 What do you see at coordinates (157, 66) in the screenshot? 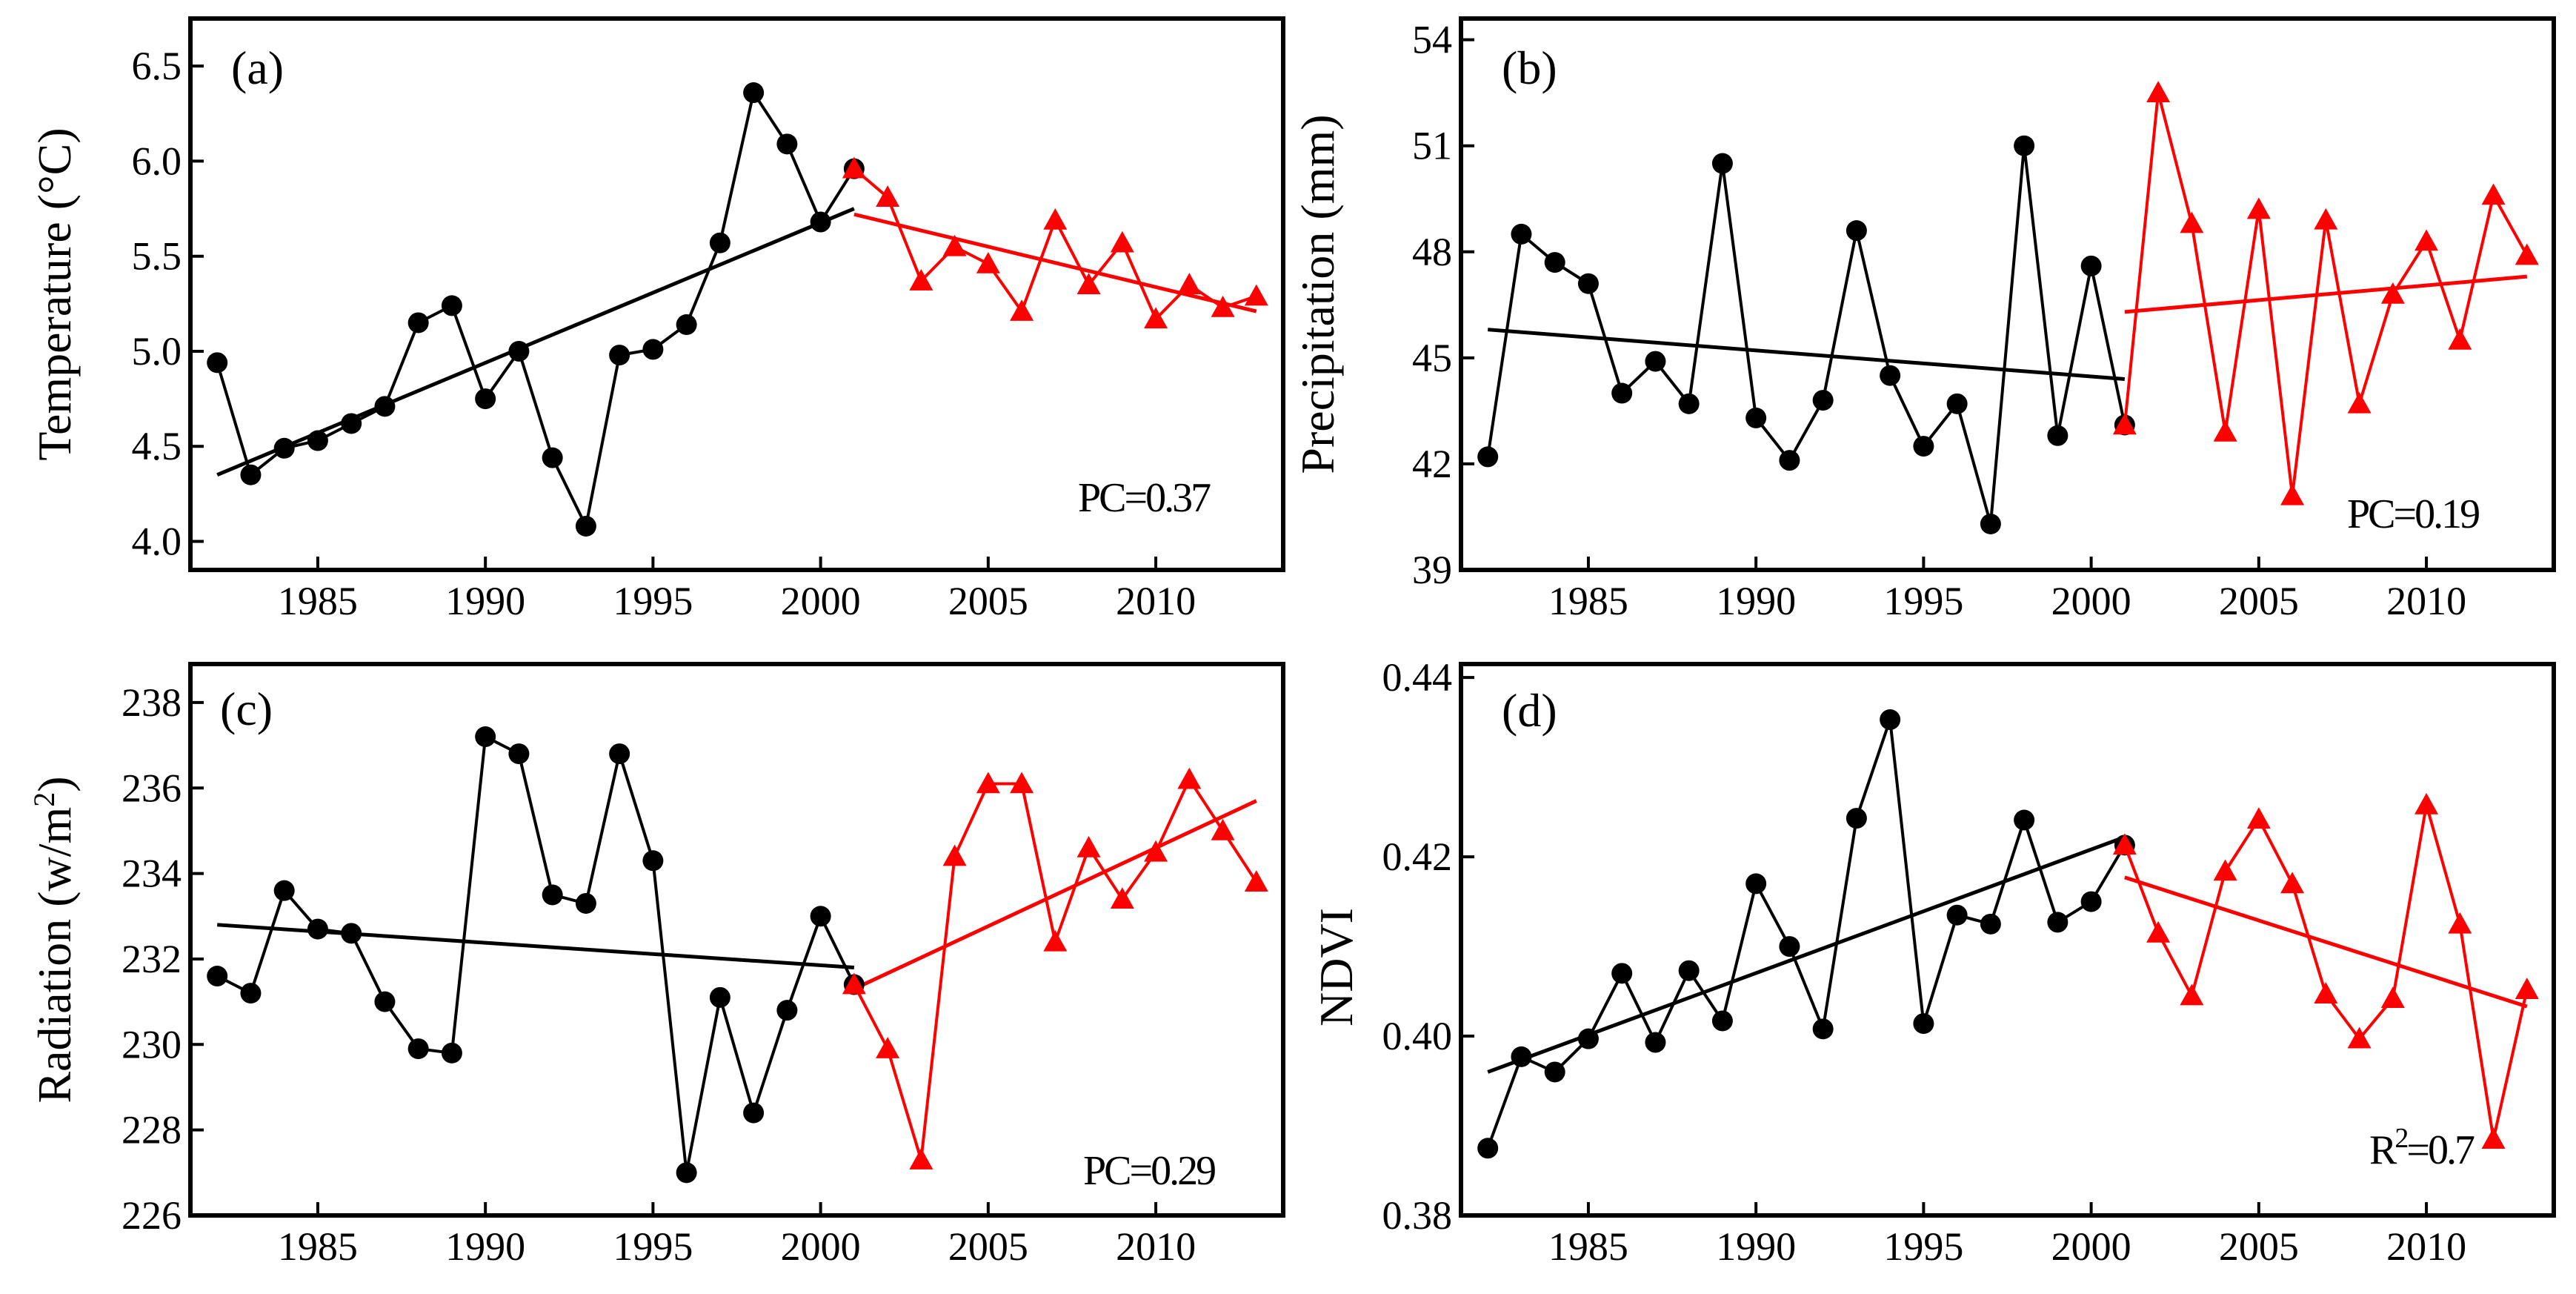
I see `panel-a-ytick-label: 6.5` at bounding box center [157, 66].